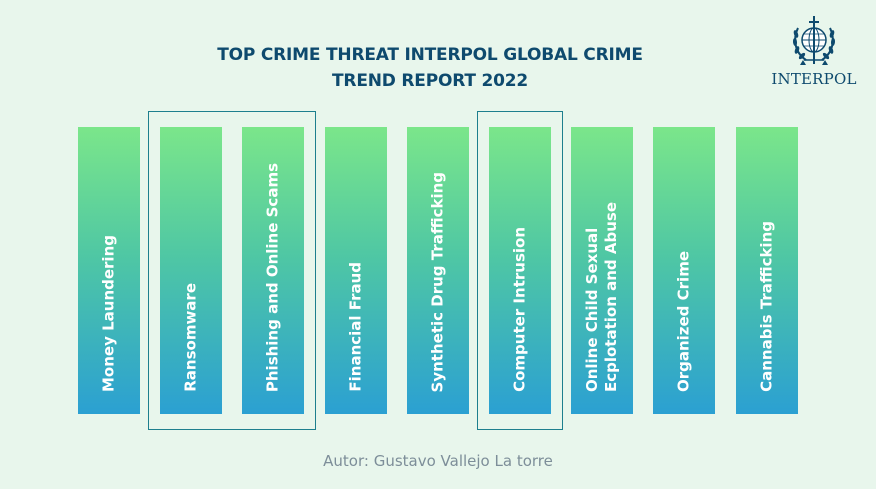 The image size is (876, 489). I want to click on threat-bar-label: Cannabis Trafficking, so click(766, 306).